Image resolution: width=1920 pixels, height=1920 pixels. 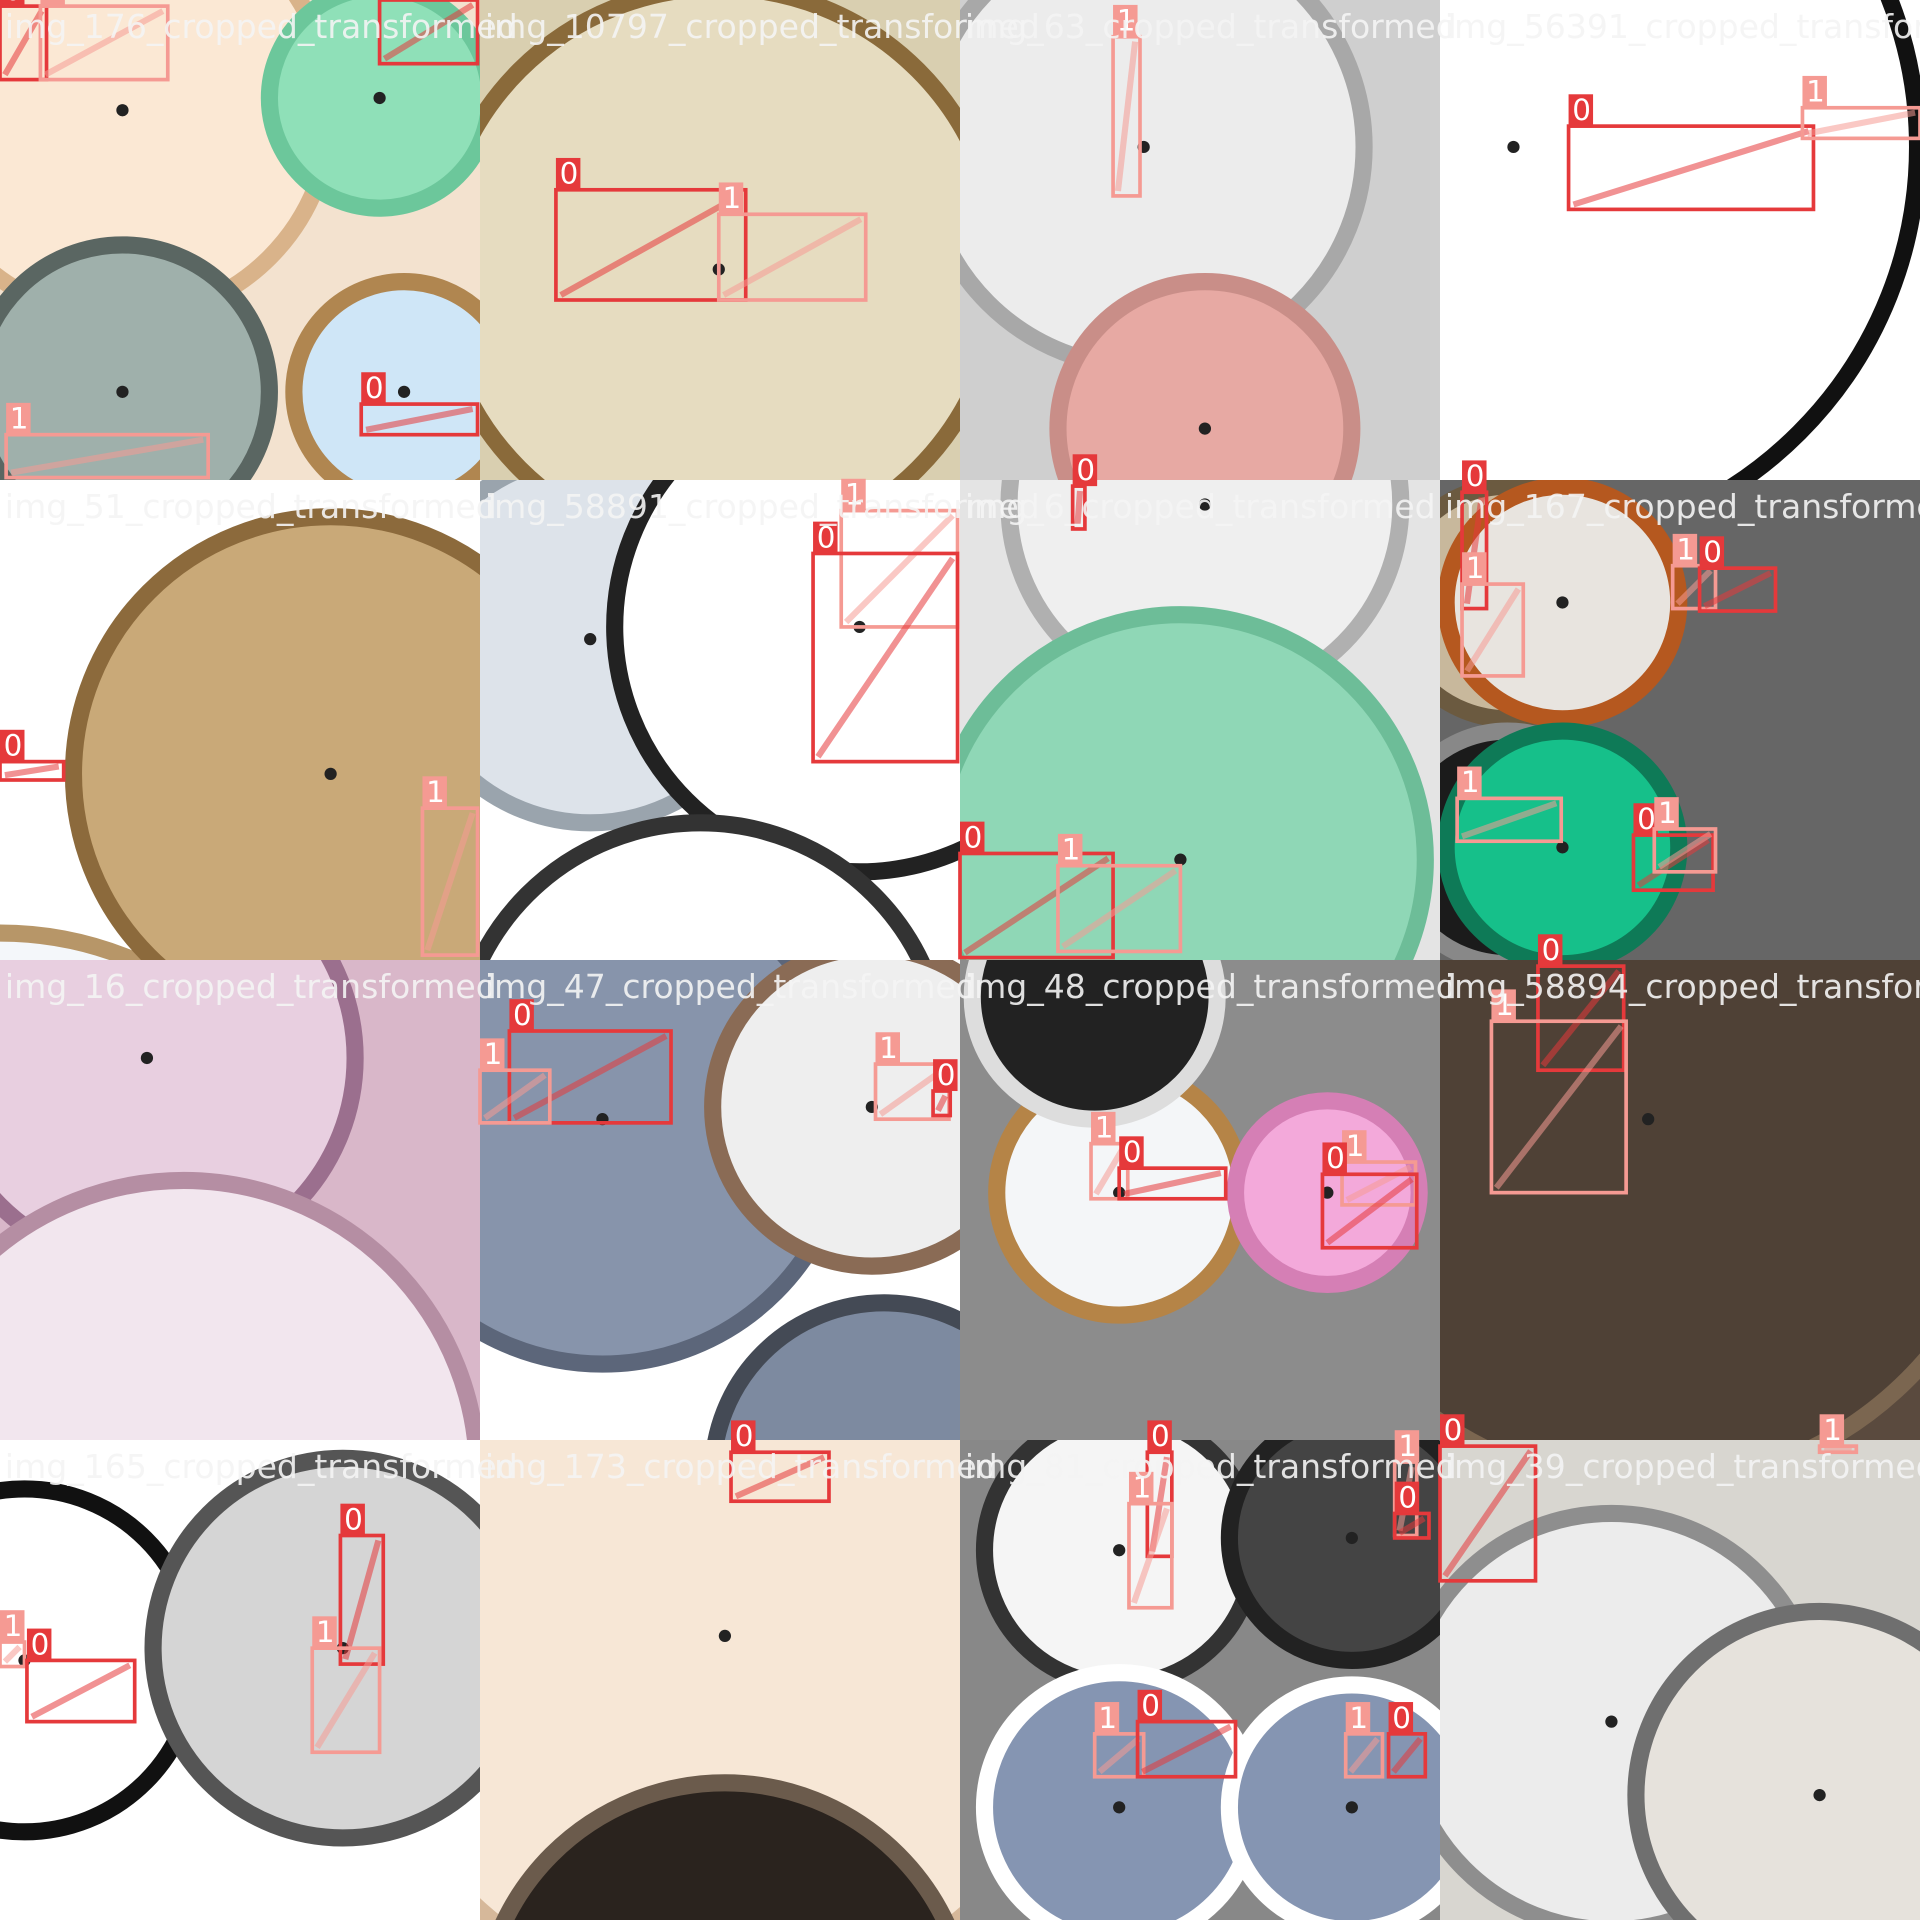 What do you see at coordinates (762, 26) in the screenshot?
I see `tile-filename: img_10797_cropped_transformed` at bounding box center [762, 26].